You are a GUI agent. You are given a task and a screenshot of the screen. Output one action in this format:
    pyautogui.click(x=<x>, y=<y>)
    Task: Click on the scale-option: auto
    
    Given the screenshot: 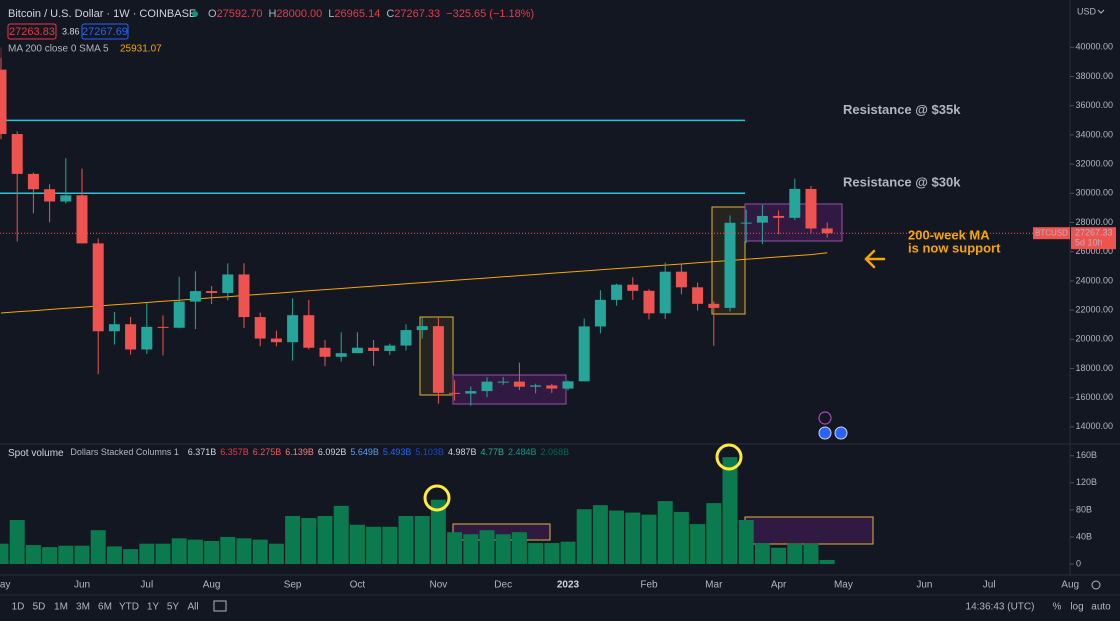 What is the action you would take?
    pyautogui.click(x=1101, y=607)
    